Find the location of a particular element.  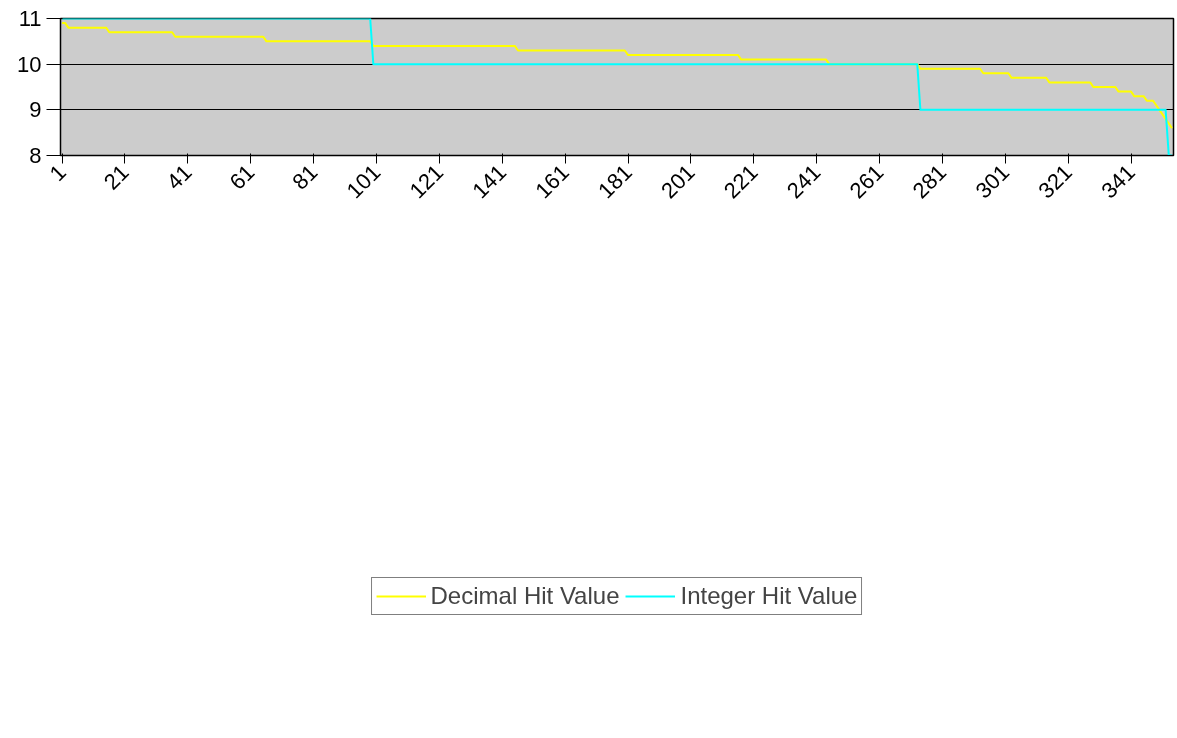

y-tick-label: 10 is located at coordinates (29, 64).